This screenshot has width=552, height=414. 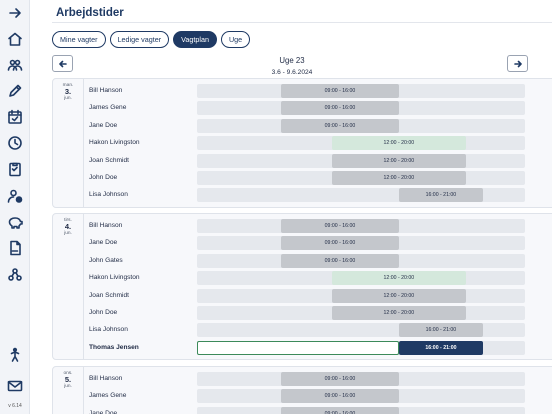 I want to click on day-number: 4., so click(x=68, y=226).